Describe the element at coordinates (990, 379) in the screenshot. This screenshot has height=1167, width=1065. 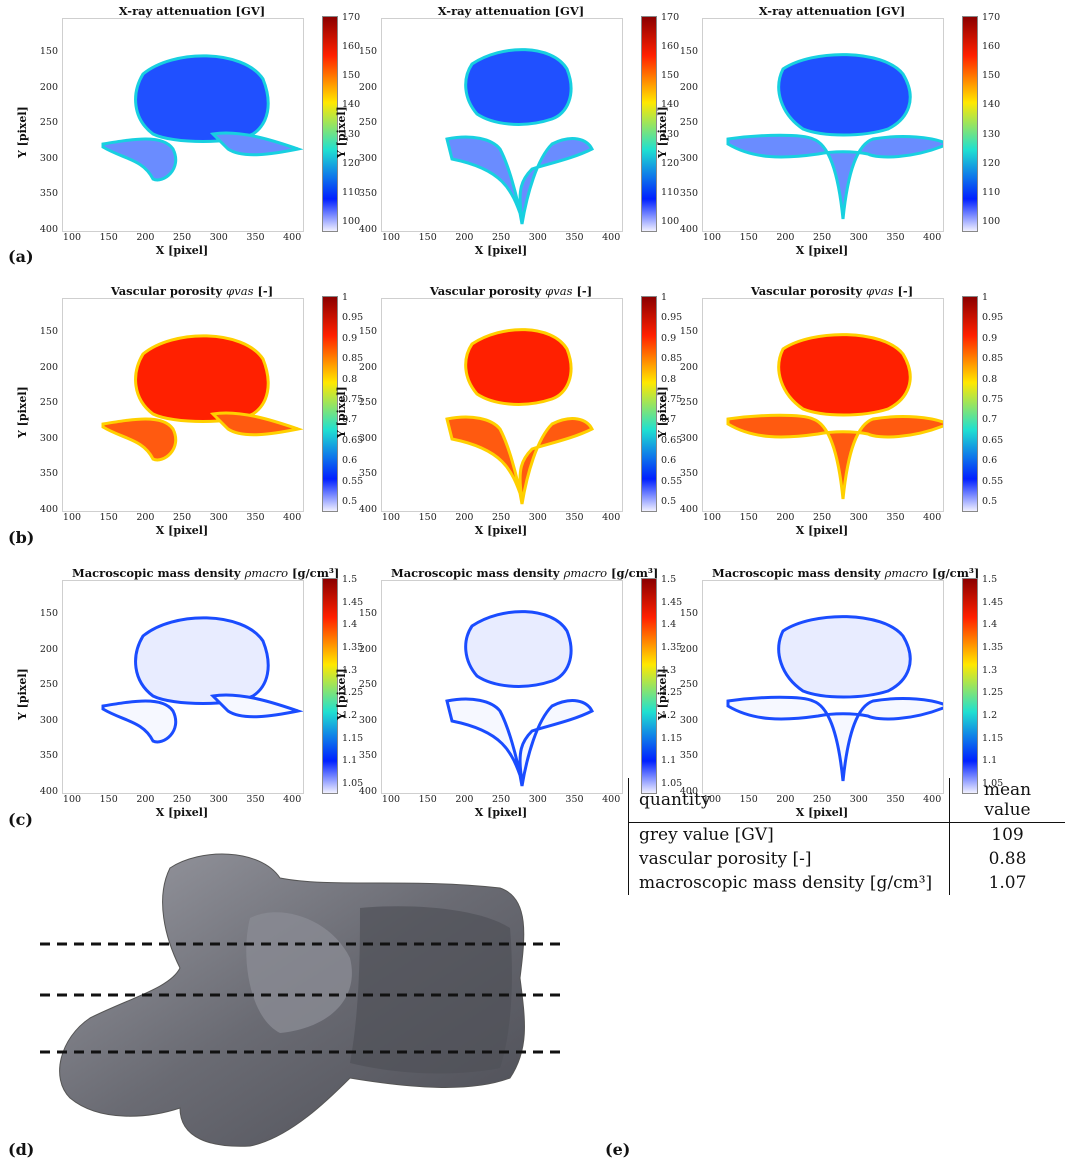
I see `colorbar-tick-label: 0.8` at that location.